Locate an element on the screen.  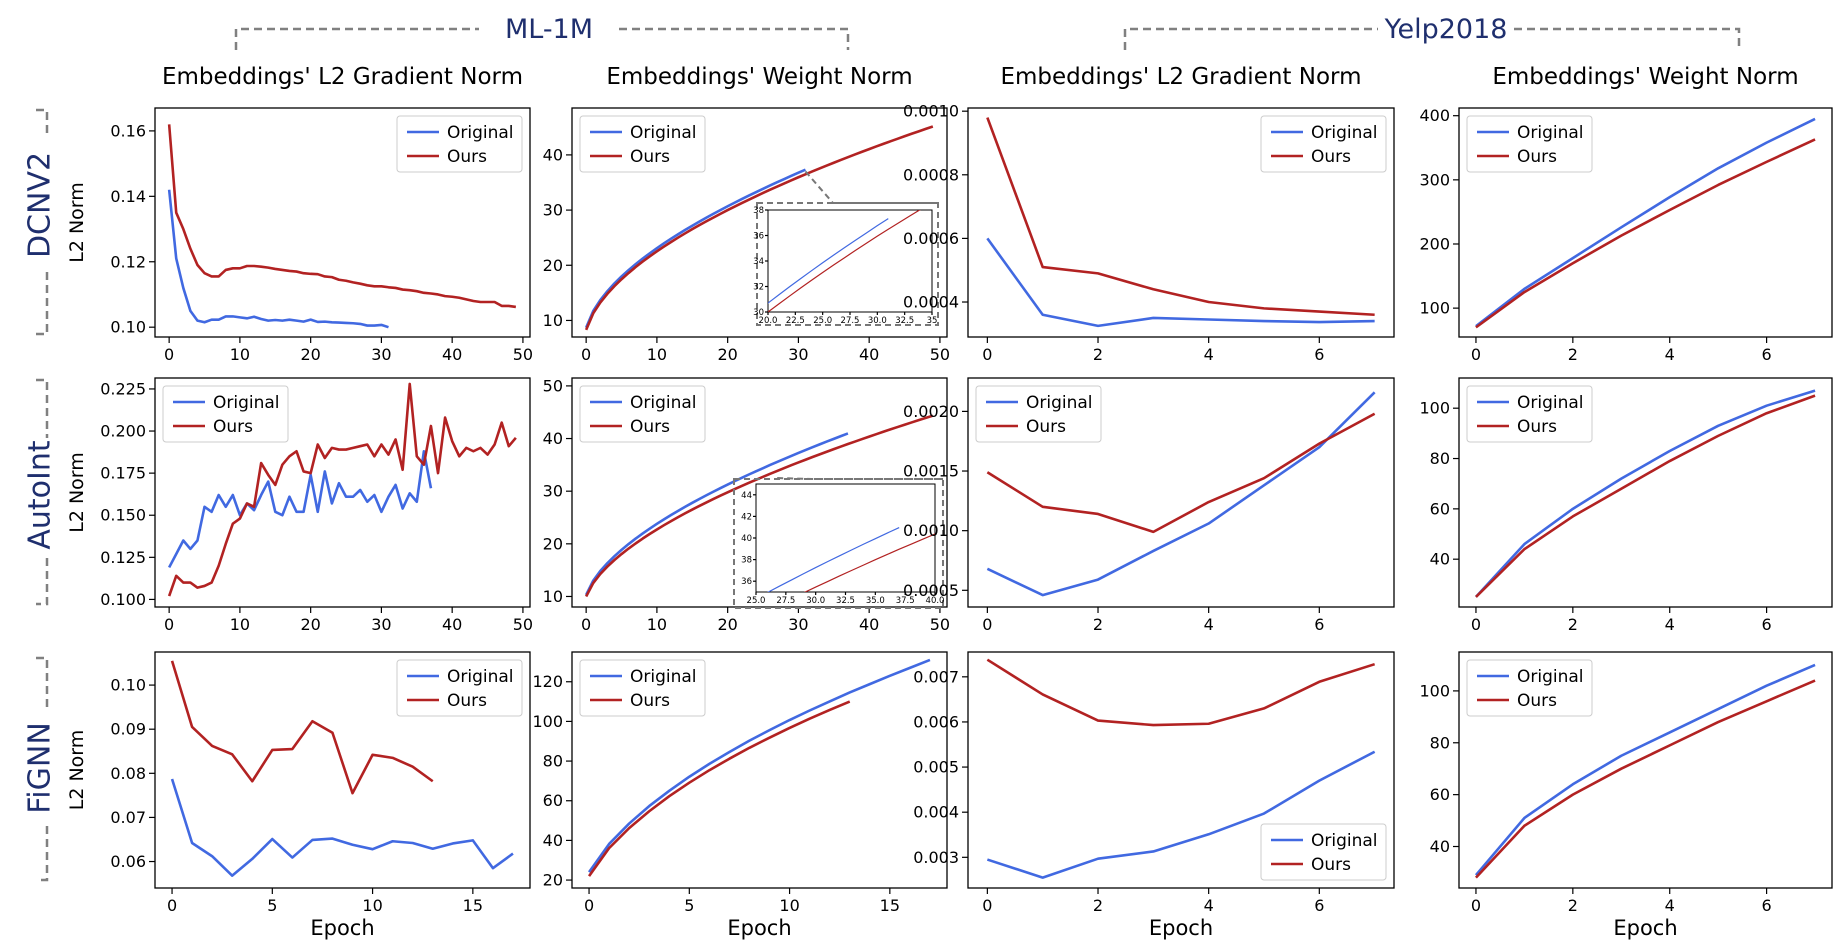
y-tick-label: 0.09 is located at coordinates (128, 729).